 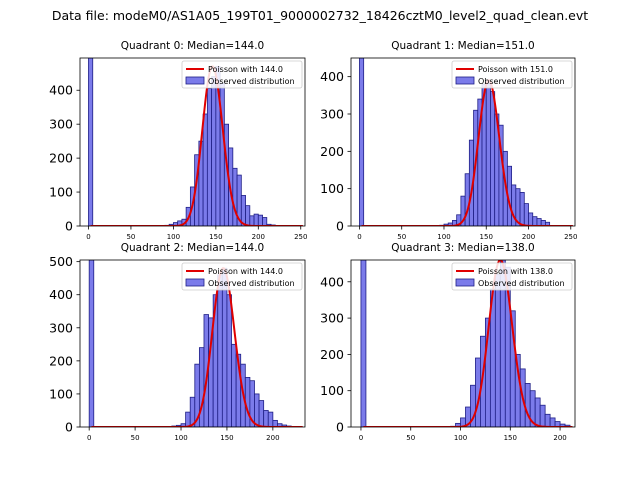 I want to click on chart-title: Quadrant 0: Median=144.0, so click(x=192, y=46).